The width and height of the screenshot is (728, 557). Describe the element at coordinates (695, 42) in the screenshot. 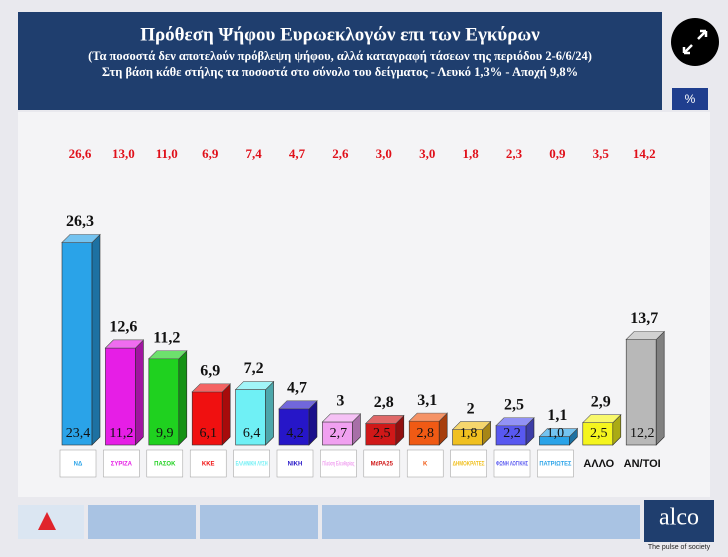

I see `expand-button` at that location.